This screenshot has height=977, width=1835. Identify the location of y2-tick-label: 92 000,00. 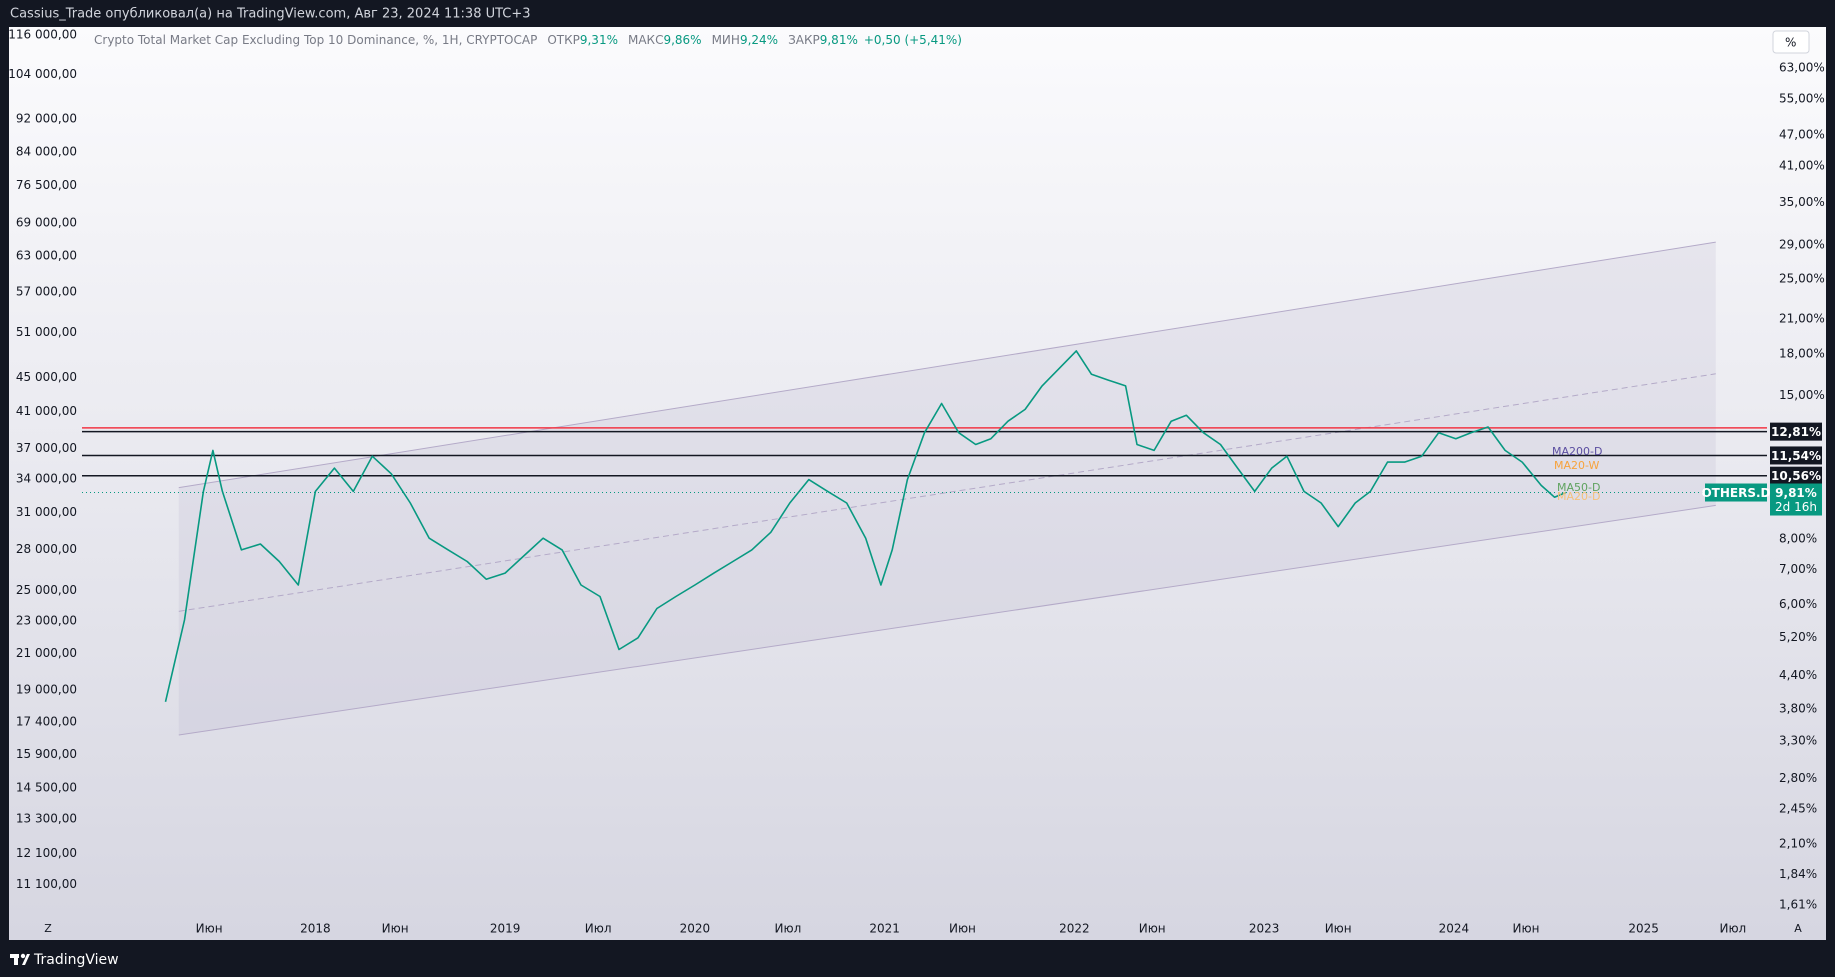
(46, 118).